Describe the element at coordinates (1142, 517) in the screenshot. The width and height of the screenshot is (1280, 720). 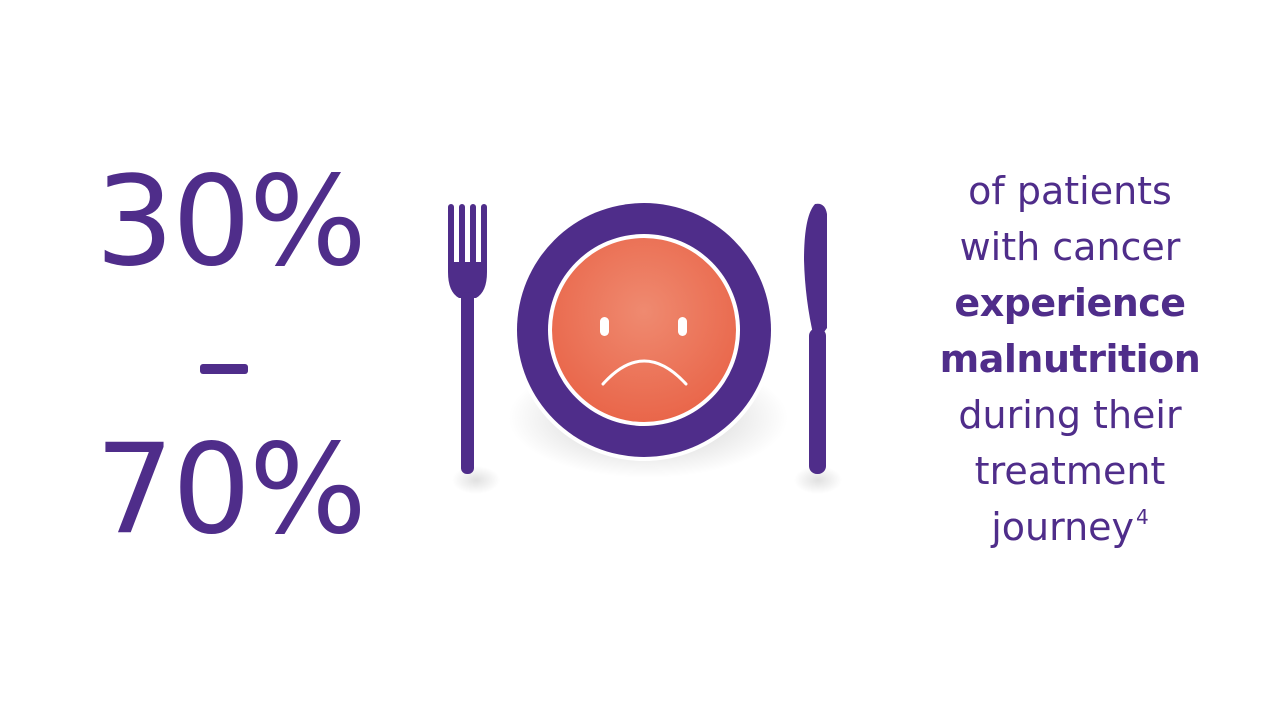
I see `reference-marker: 4` at that location.